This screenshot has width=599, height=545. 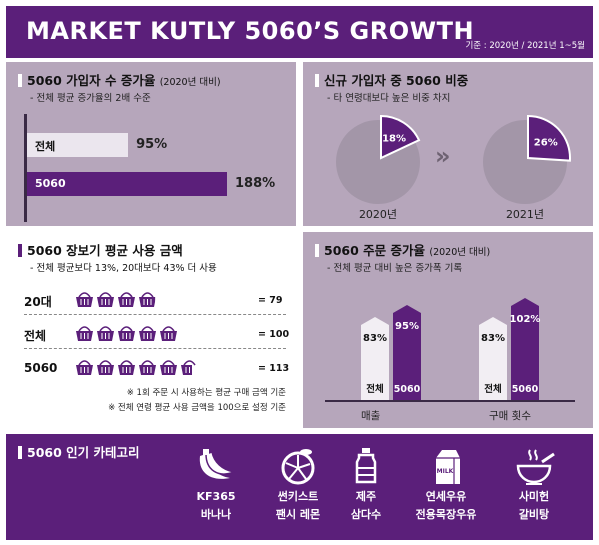 I want to click on row-label: 20대, so click(x=38, y=302).